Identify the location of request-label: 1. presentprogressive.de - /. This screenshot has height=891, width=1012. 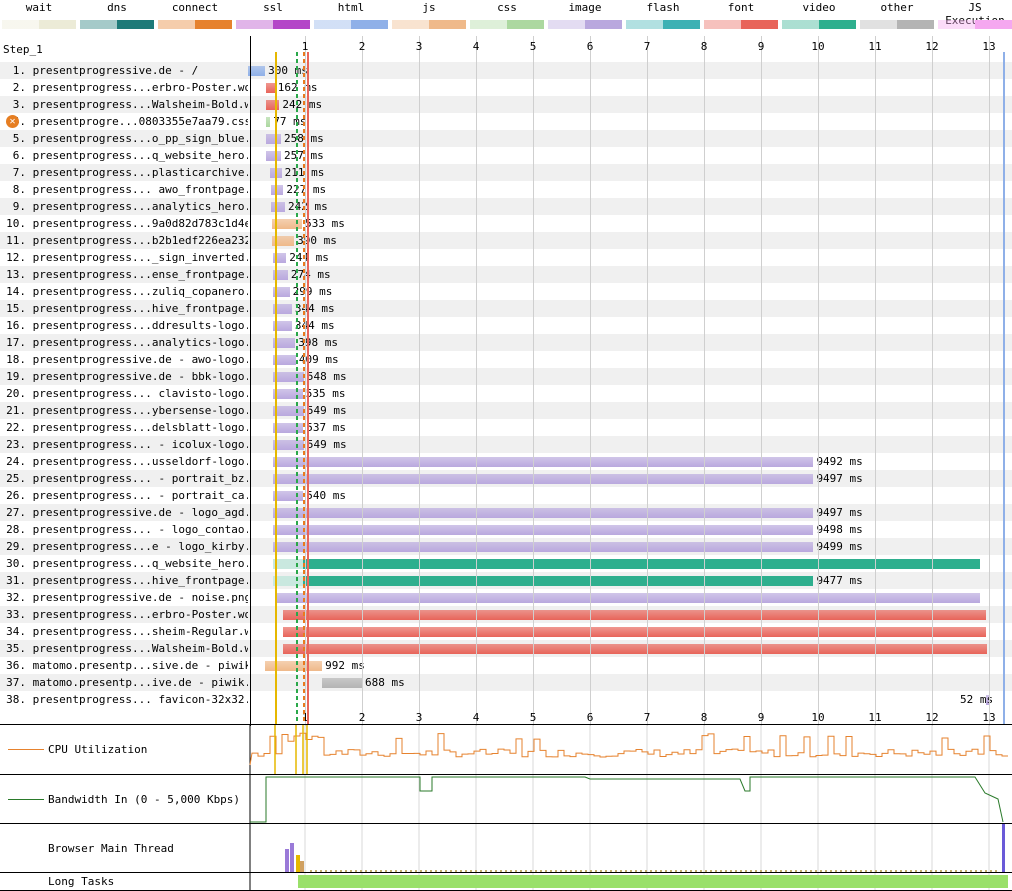
(124, 70).